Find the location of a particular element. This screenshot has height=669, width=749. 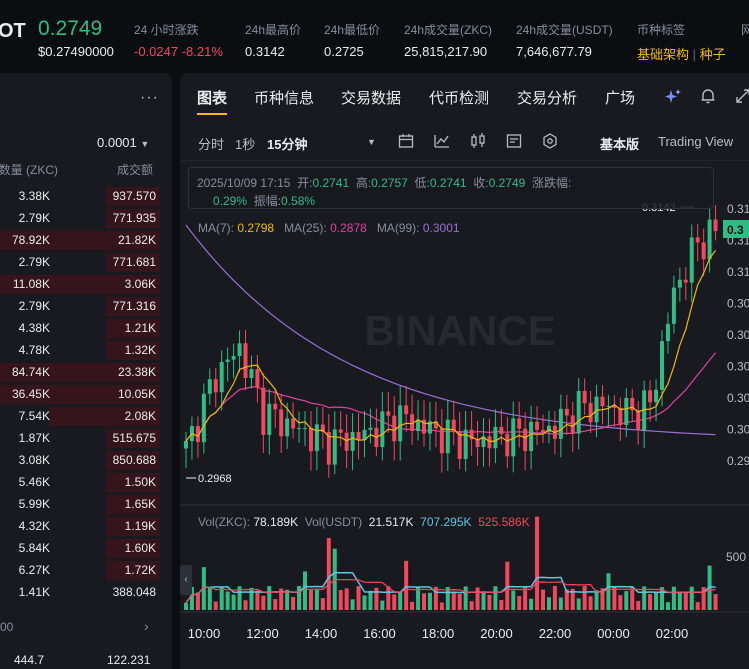

precision-select: 0.0001 ▼ is located at coordinates (123, 142).